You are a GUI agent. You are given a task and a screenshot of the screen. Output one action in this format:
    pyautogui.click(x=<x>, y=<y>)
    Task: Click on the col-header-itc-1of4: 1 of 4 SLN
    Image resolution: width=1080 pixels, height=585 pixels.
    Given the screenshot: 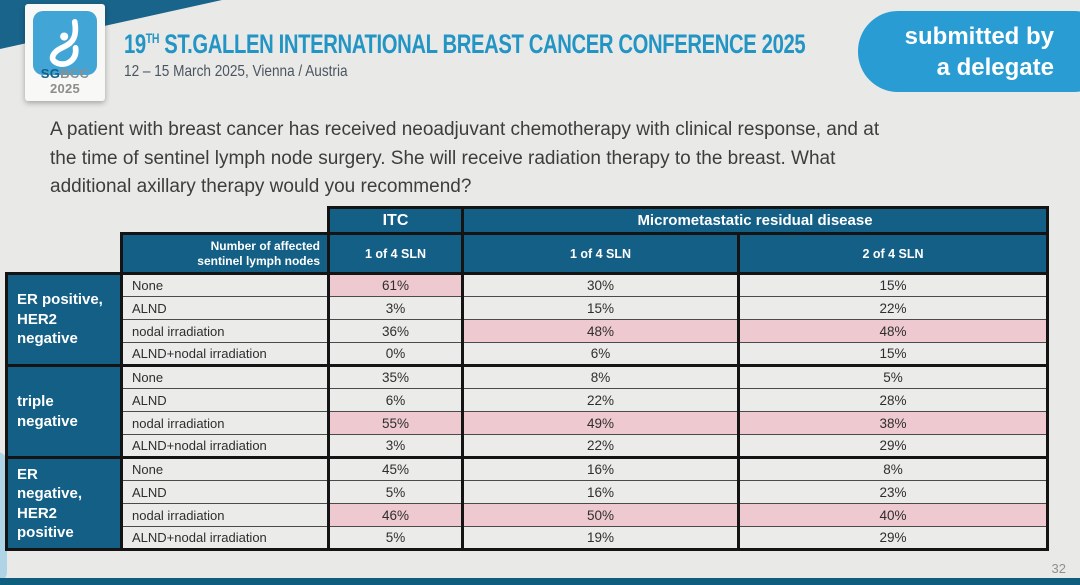 What is the action you would take?
    pyautogui.click(x=395, y=253)
    